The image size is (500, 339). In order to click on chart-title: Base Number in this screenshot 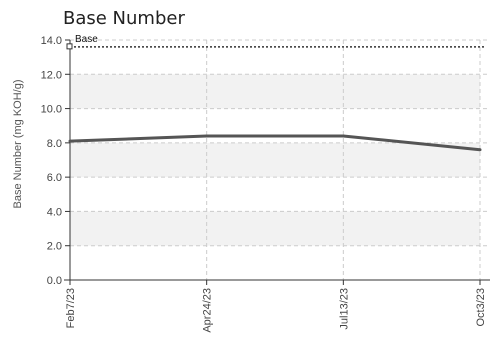, I will do `click(124, 18)`.